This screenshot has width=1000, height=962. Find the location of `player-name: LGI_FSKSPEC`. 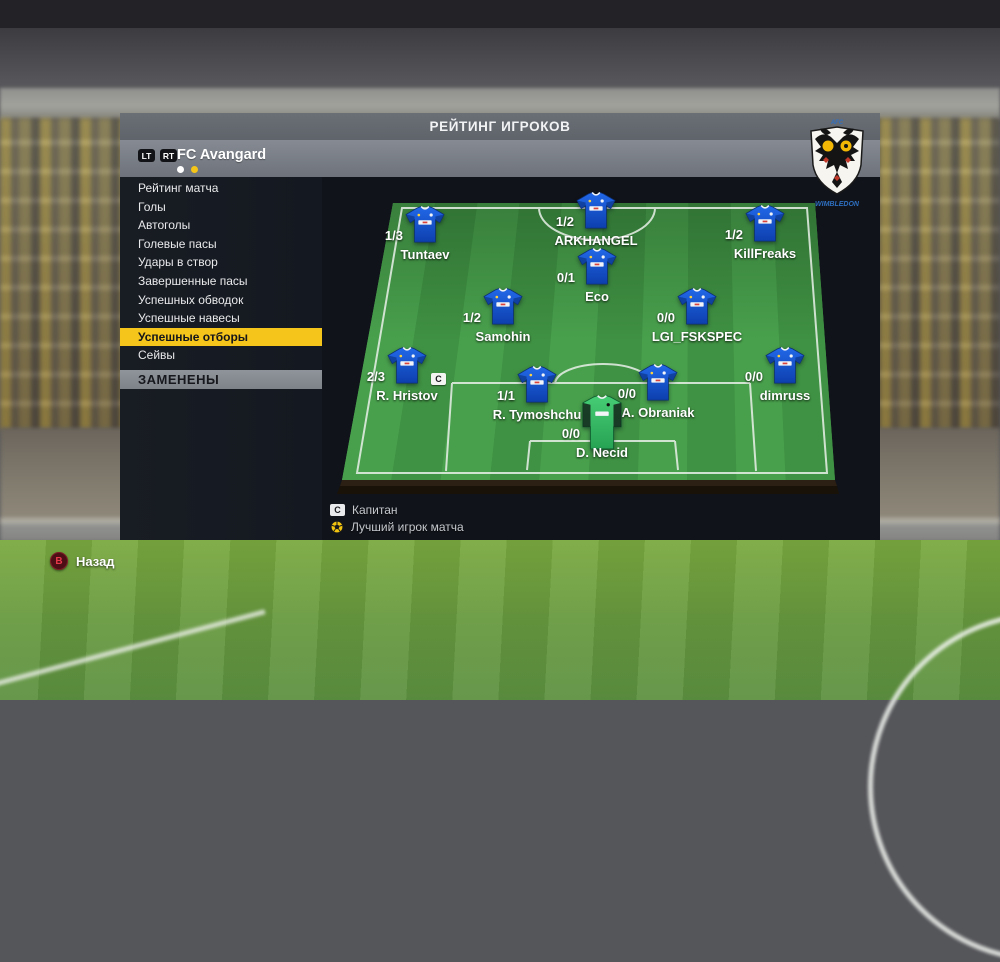

player-name: LGI_FSKSPEC is located at coordinates (697, 336).